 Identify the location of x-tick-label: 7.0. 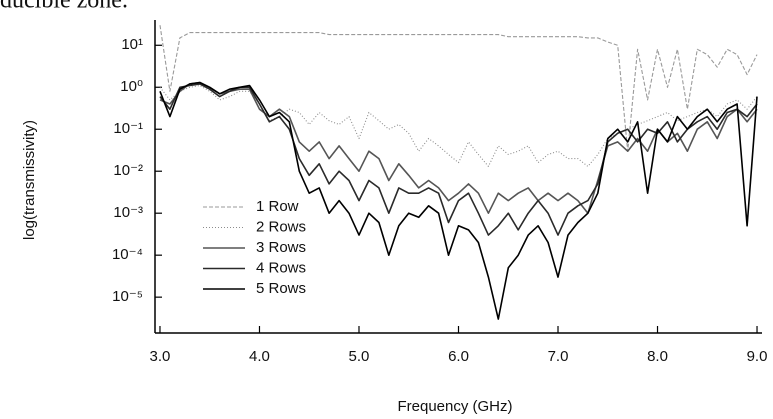
(558, 356).